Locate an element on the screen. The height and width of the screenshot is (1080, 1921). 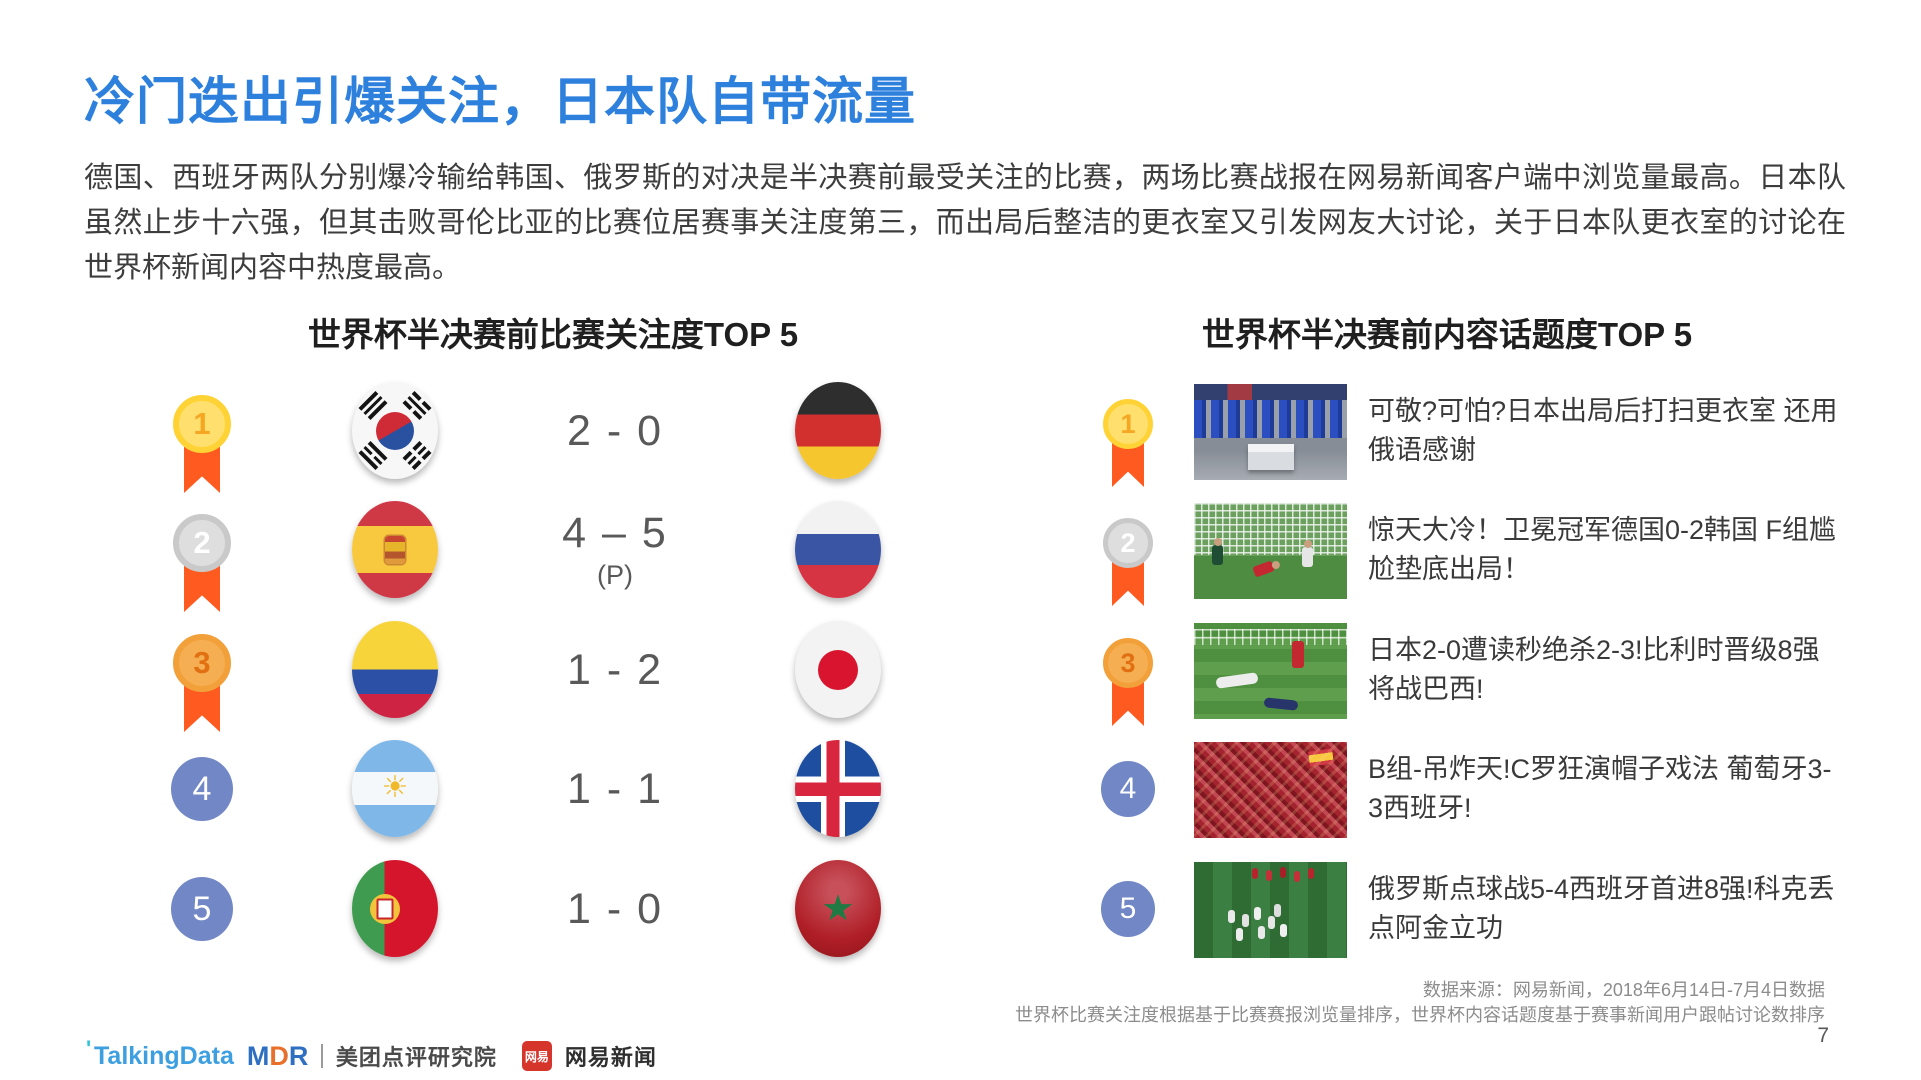
netease-news-logo: 网易新闻 is located at coordinates (610, 1057).